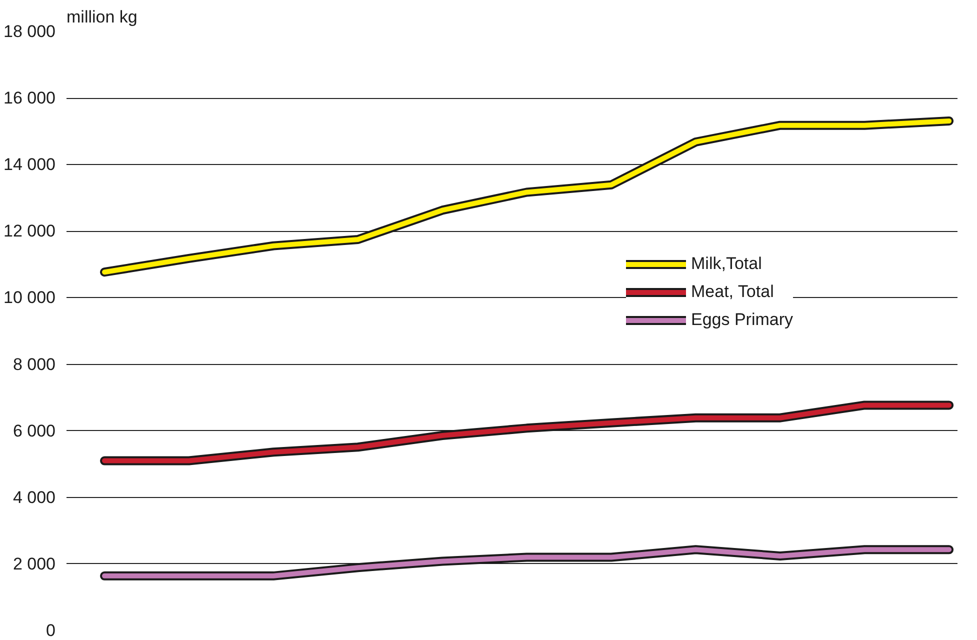 This screenshot has width=977, height=640. What do you see at coordinates (742, 320) in the screenshot?
I see `legend-label: Eggs Primary` at bounding box center [742, 320].